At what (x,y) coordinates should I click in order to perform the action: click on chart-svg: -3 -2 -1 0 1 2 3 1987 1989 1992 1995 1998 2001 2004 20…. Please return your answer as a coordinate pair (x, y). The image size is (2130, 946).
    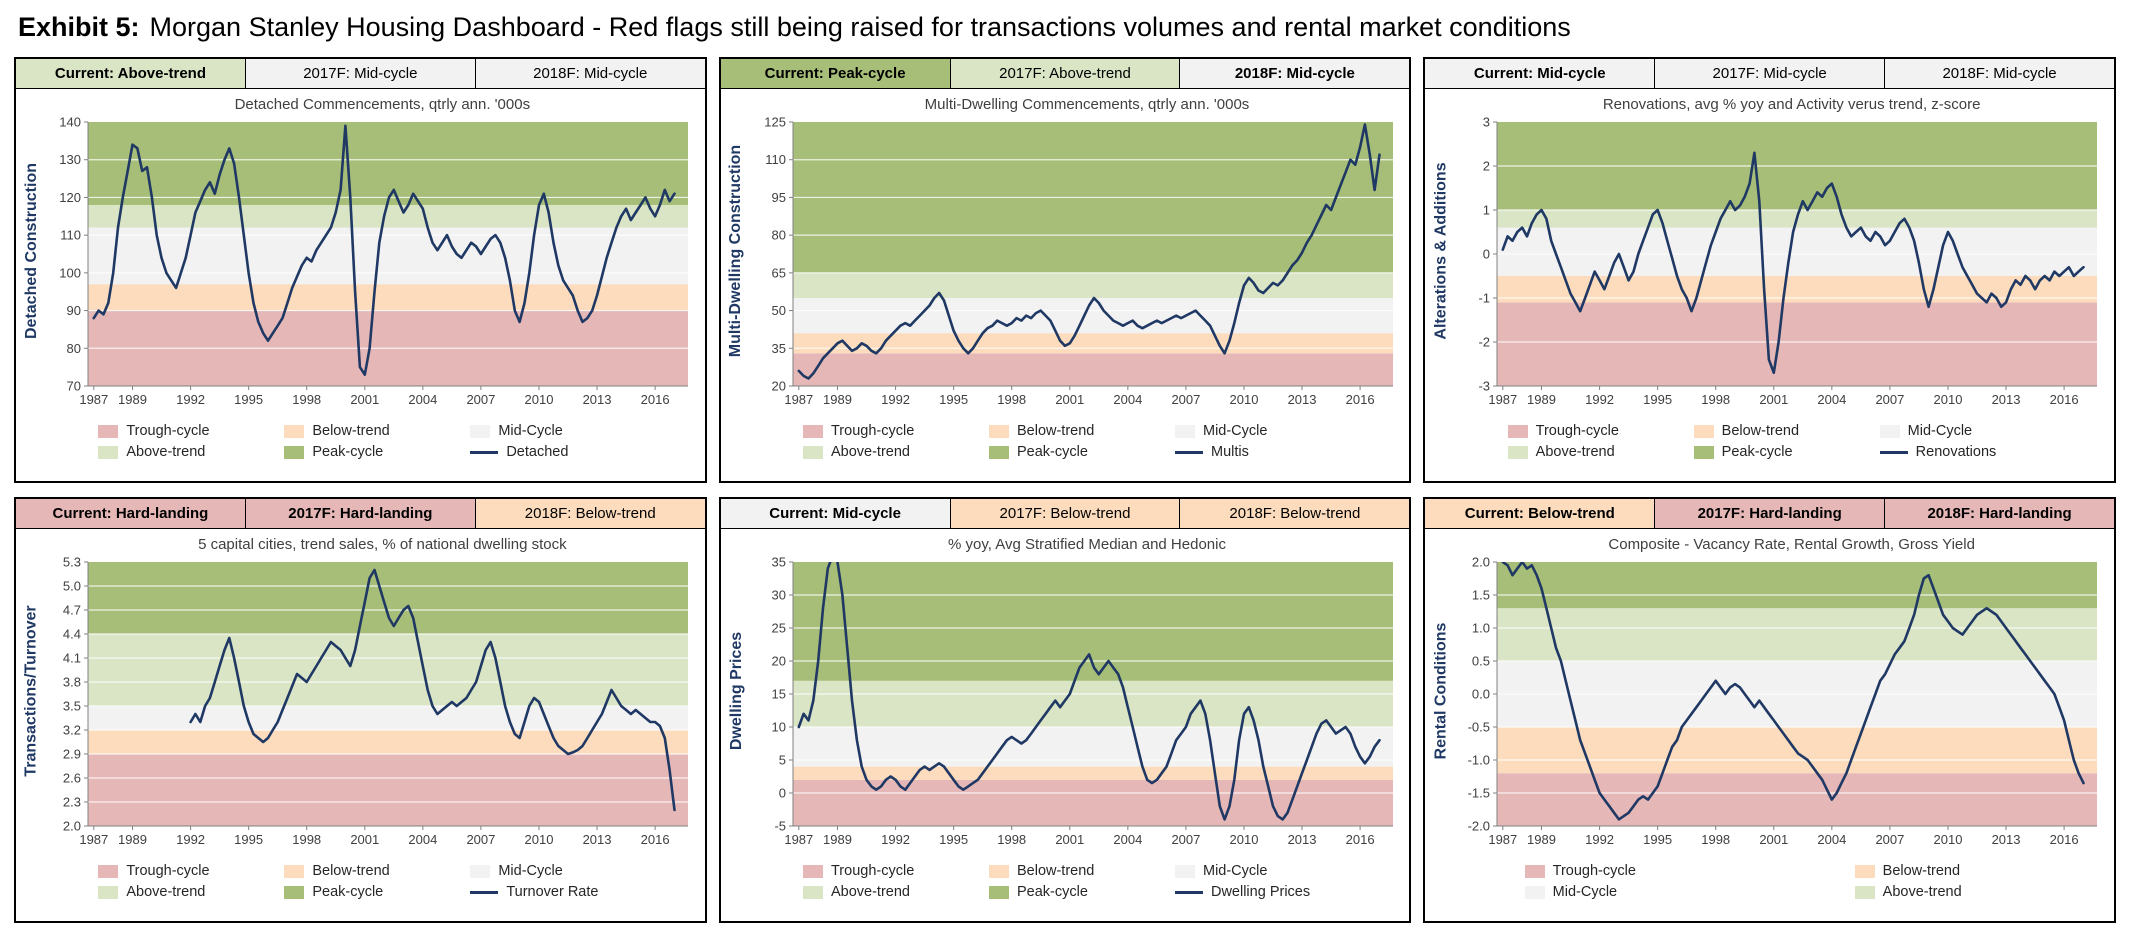
    Looking at the image, I should click on (1788, 261).